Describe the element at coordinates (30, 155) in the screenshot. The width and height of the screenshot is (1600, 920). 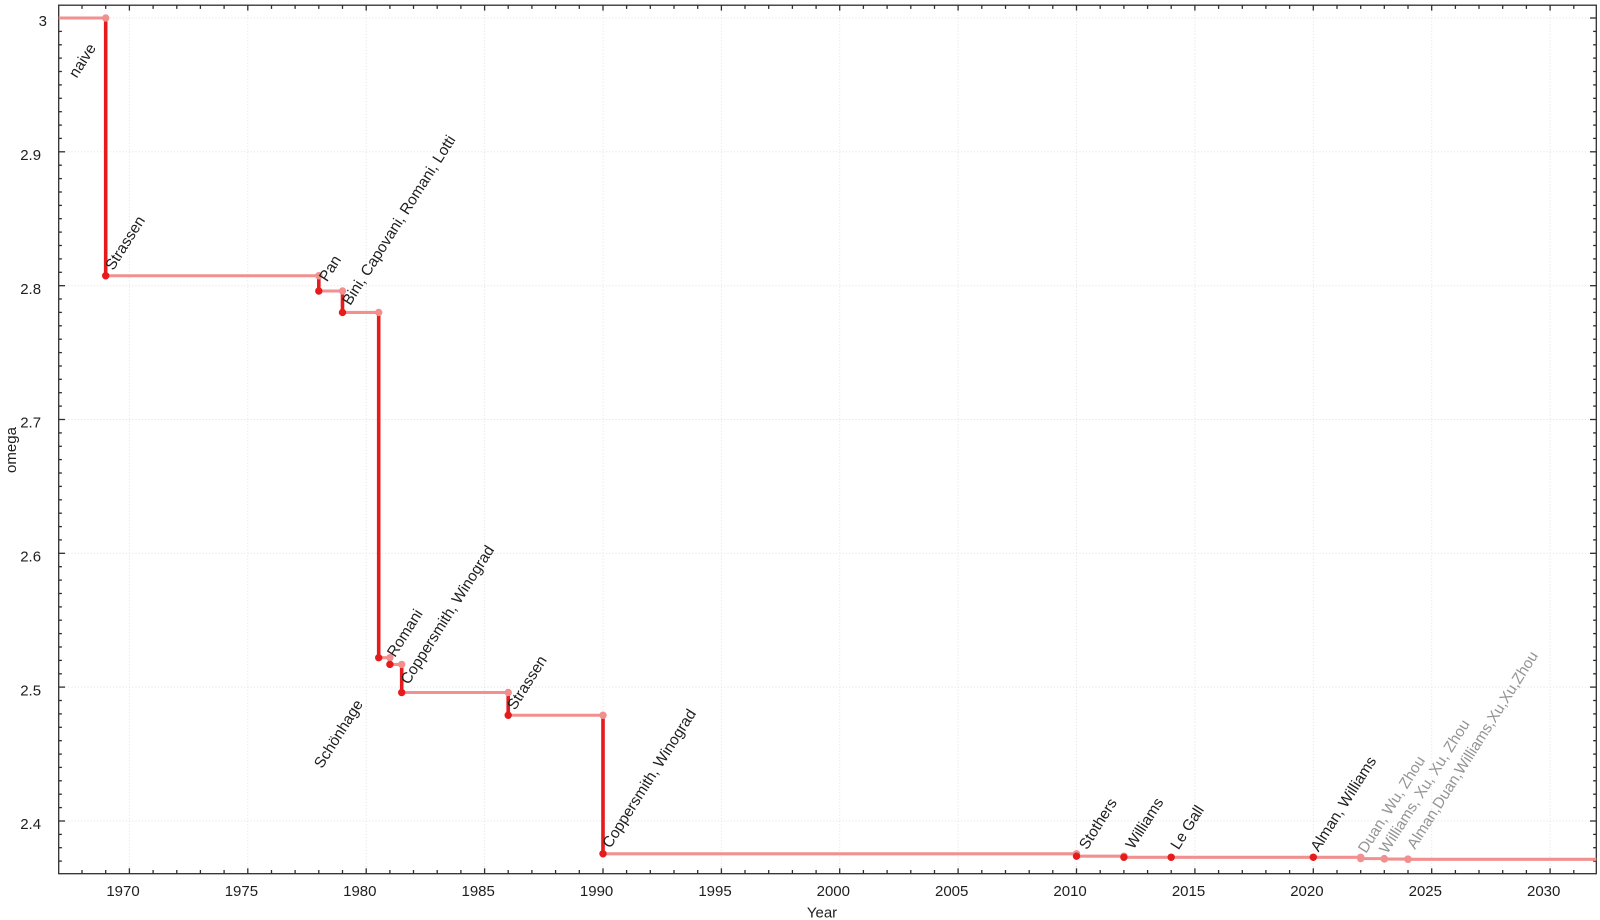
I see `svg-text: 2.9` at that location.